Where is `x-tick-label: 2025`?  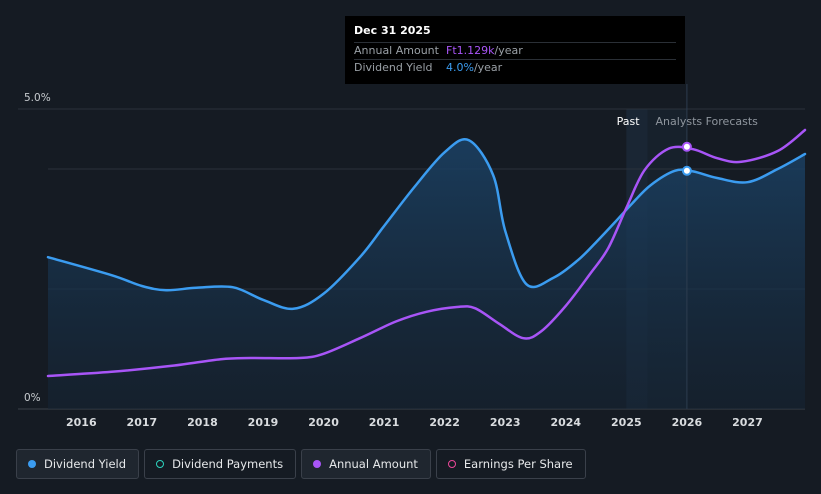
x-tick-label: 2025 is located at coordinates (626, 422).